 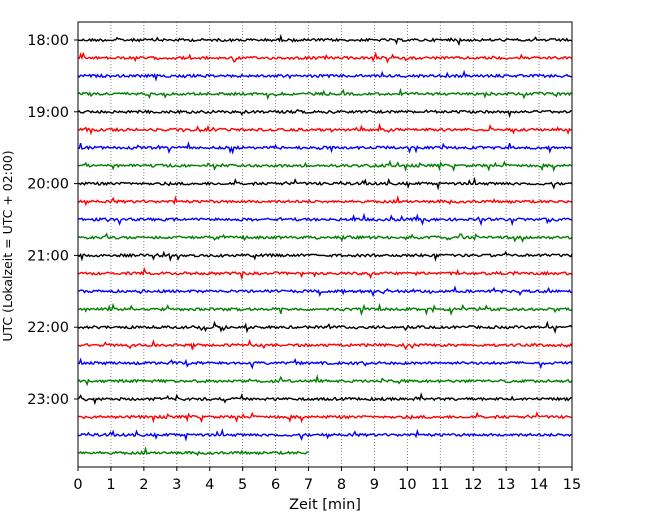 What do you see at coordinates (48, 256) in the screenshot?
I see `y-tick-label: 21:00` at bounding box center [48, 256].